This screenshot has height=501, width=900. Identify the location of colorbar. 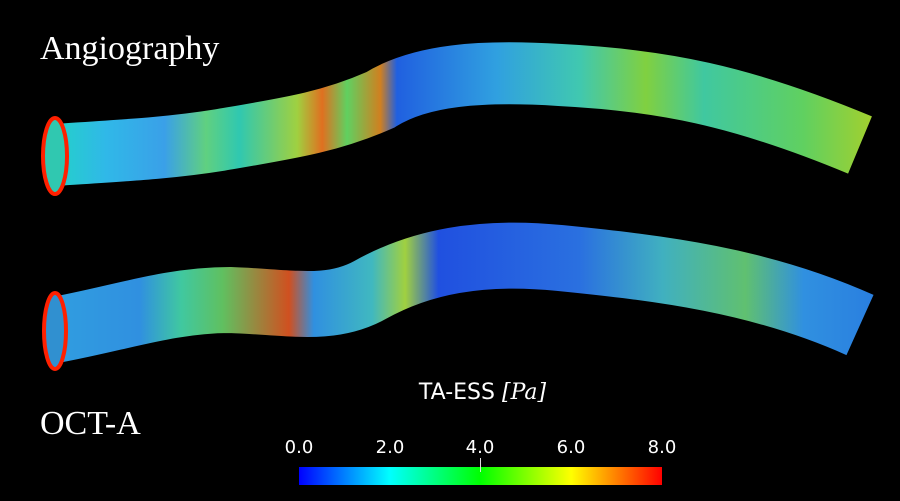
(480, 476).